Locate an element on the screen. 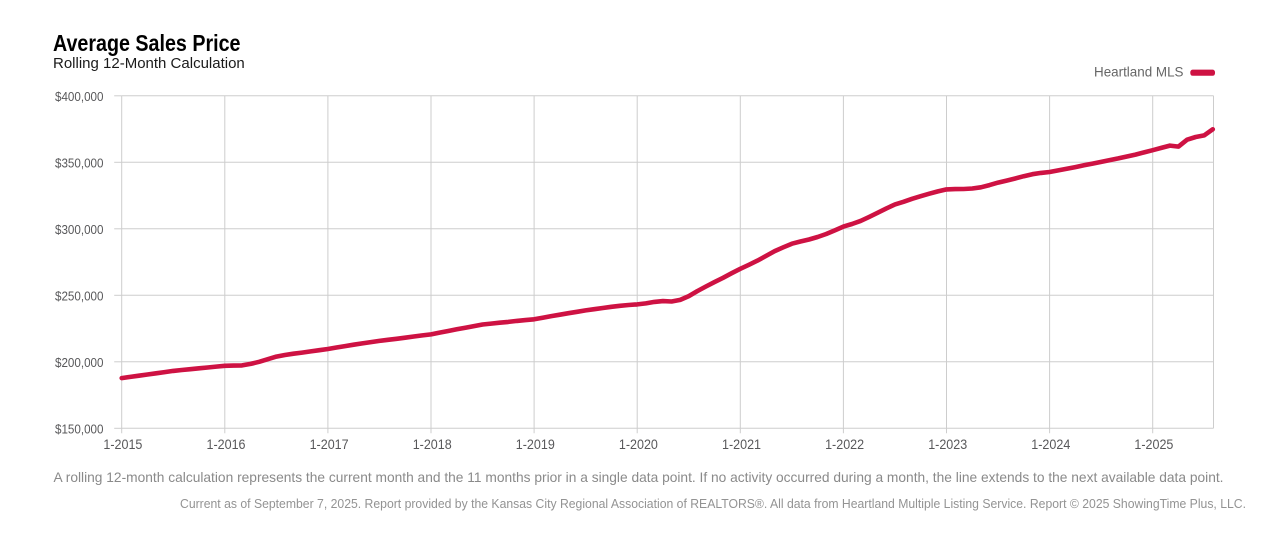  svg-text: $400,000 is located at coordinates (79, 96).